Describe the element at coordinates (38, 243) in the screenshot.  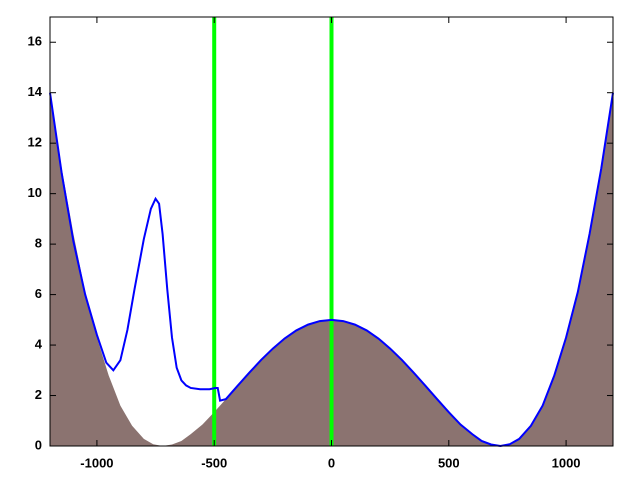
I see `y-tick-label: 8` at that location.